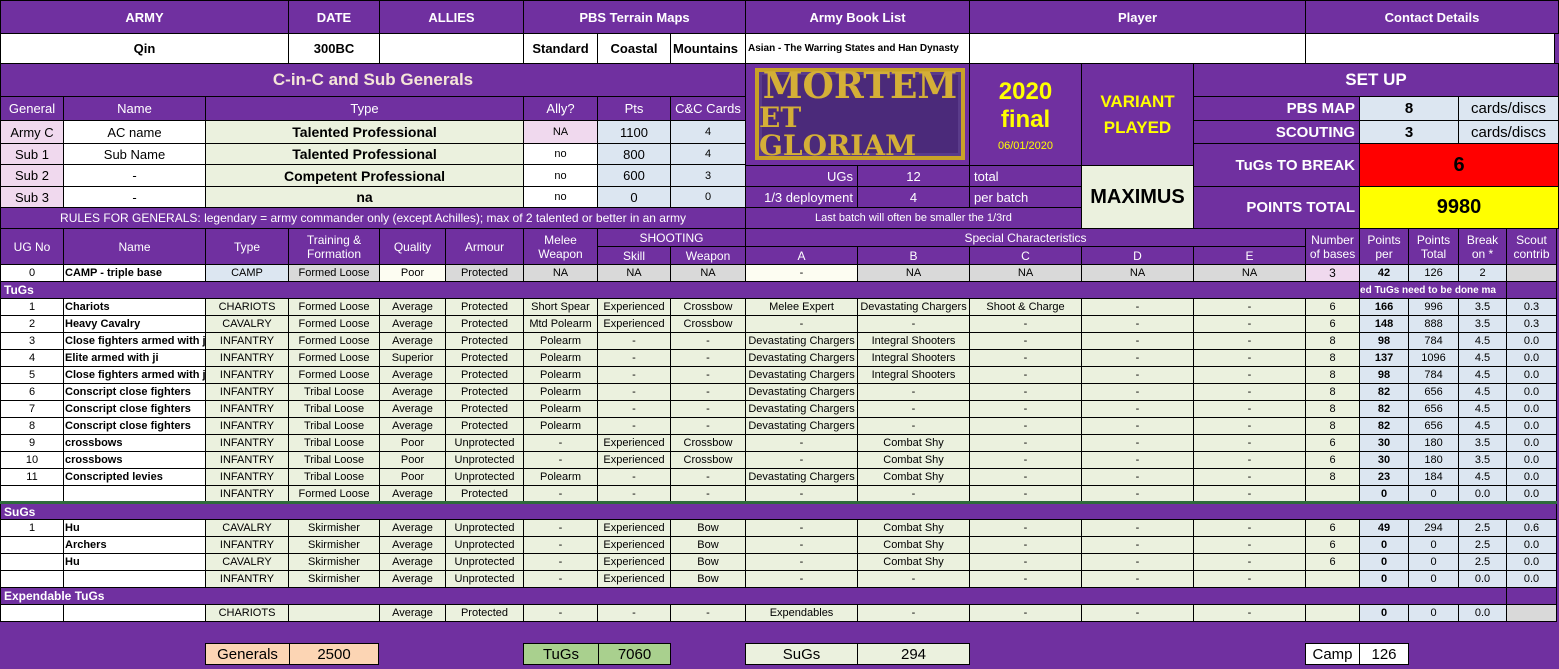  What do you see at coordinates (1333, 613) in the screenshot?
I see `cell-bases` at bounding box center [1333, 613].